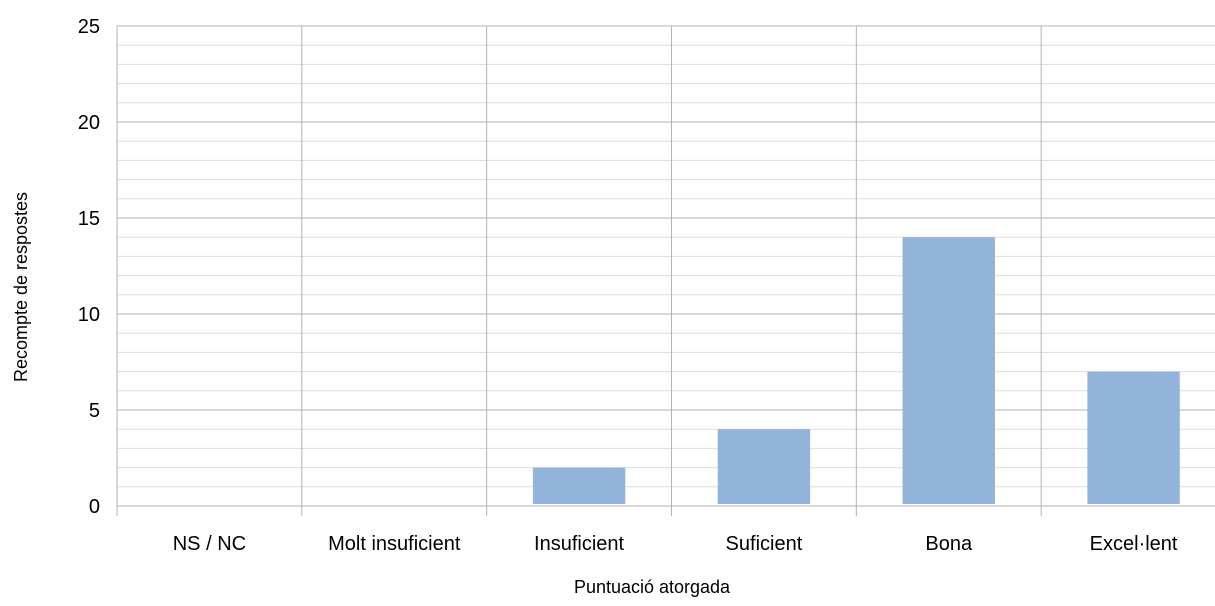 The width and height of the screenshot is (1215, 606). What do you see at coordinates (579, 485) in the screenshot?
I see `bar-insuficient` at bounding box center [579, 485].